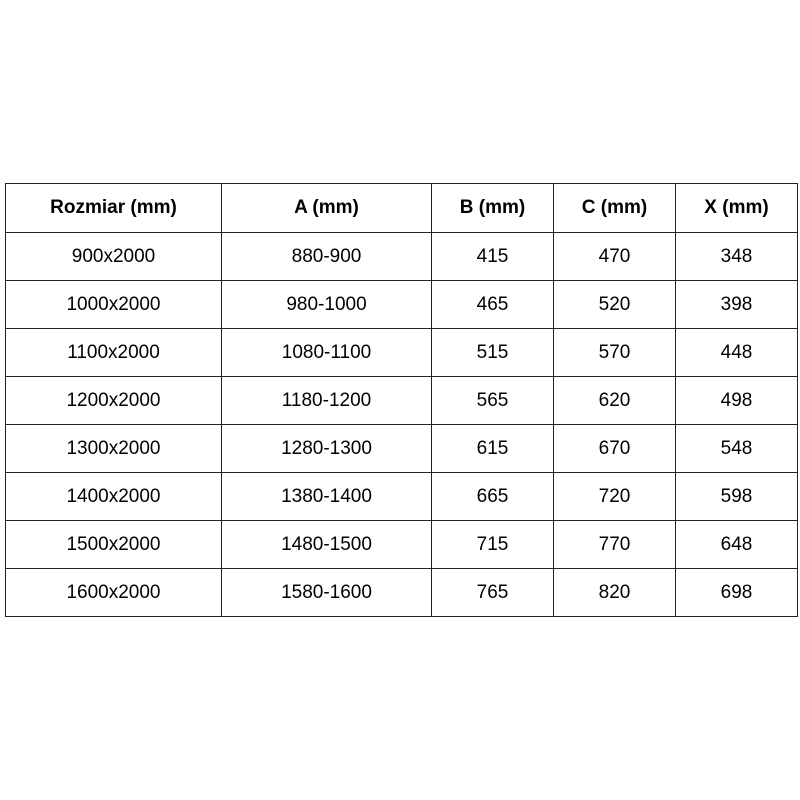 This screenshot has width=800, height=800. I want to click on cell-a: 1080-1100, so click(326, 352).